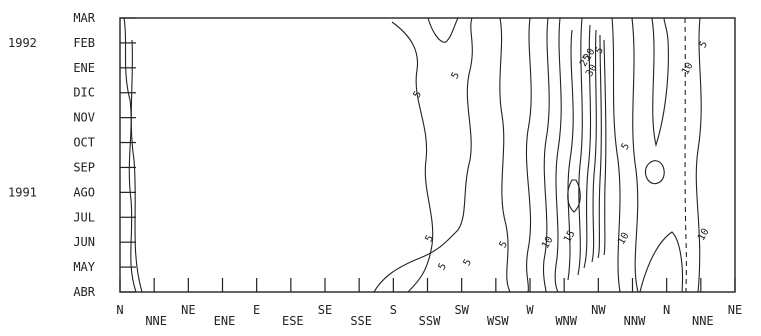 The height and width of the screenshot is (336, 761). Describe the element at coordinates (84, 192) in the screenshot. I see `month-label: AGO` at that location.